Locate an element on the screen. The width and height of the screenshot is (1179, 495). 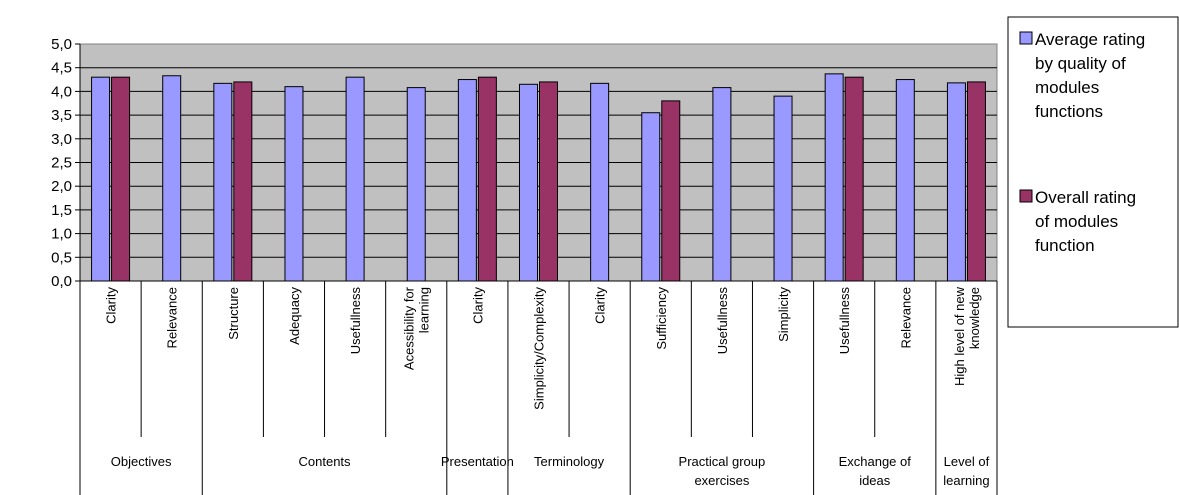
y-tick-label: 4,5 is located at coordinates (61, 68).